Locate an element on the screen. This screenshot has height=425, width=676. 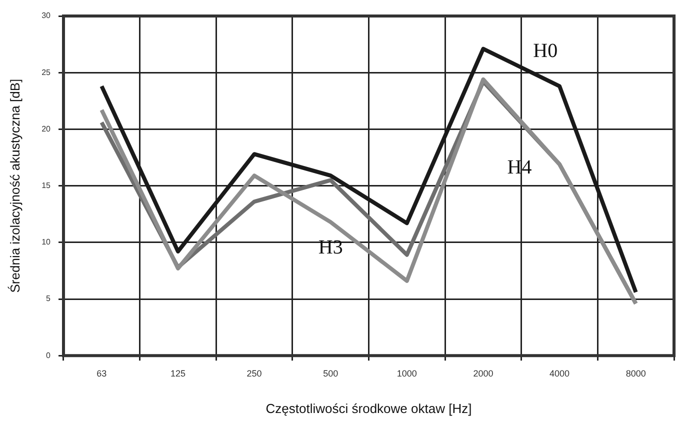
y-tick-label: 25 is located at coordinates (47, 72).